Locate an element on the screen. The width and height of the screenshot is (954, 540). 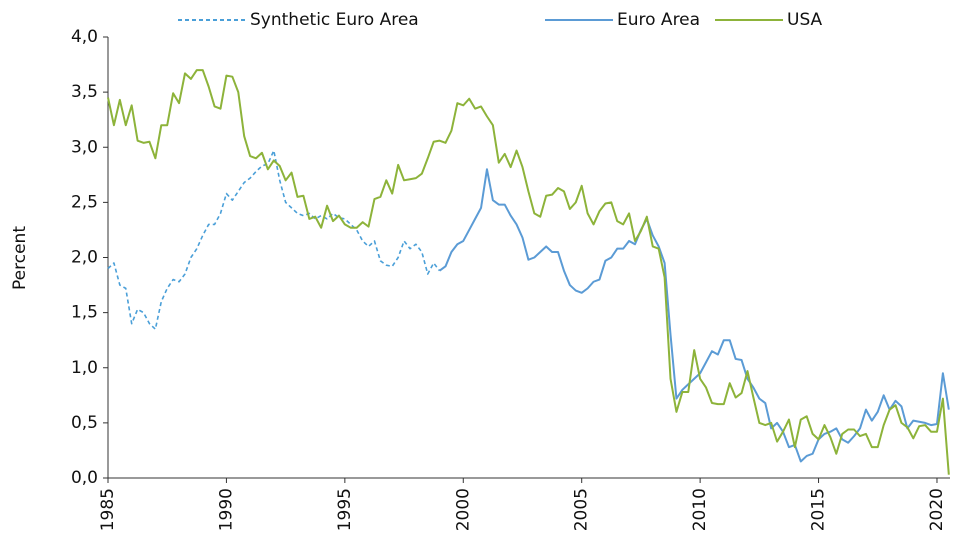
x-tick-label: 1990 is located at coordinates (226, 509).